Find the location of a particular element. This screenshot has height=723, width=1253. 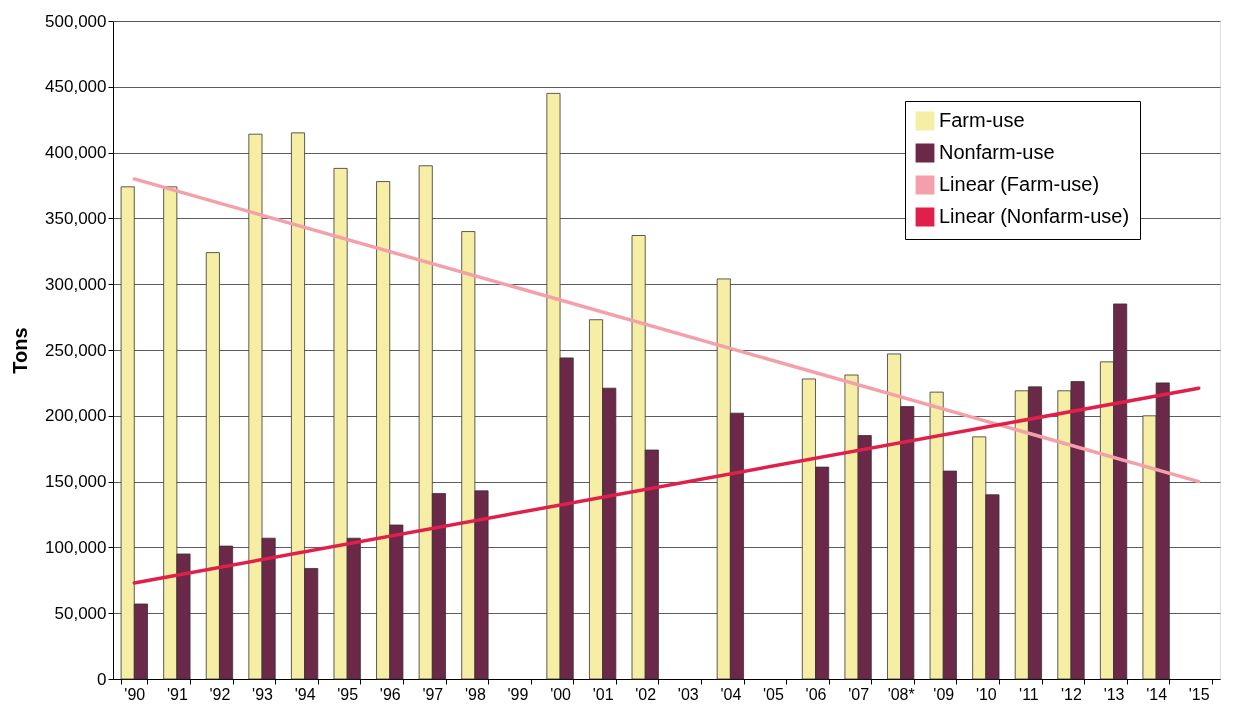

x-tick-label: '97 is located at coordinates (433, 694).